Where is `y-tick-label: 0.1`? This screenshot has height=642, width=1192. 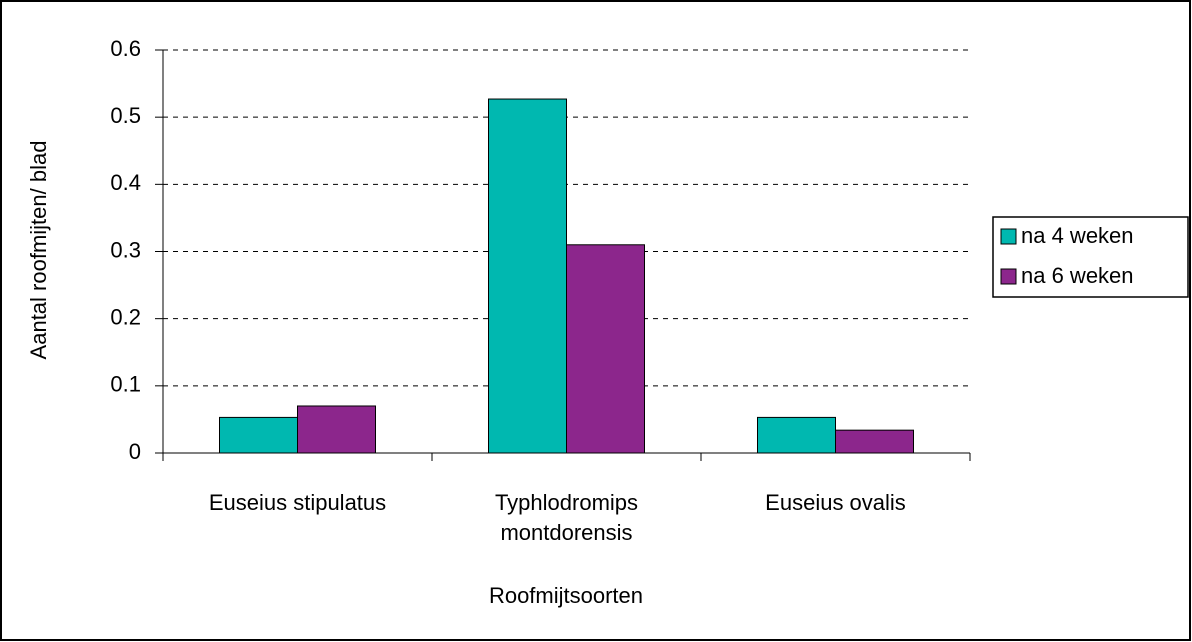 y-tick-label: 0.1 is located at coordinates (125, 384).